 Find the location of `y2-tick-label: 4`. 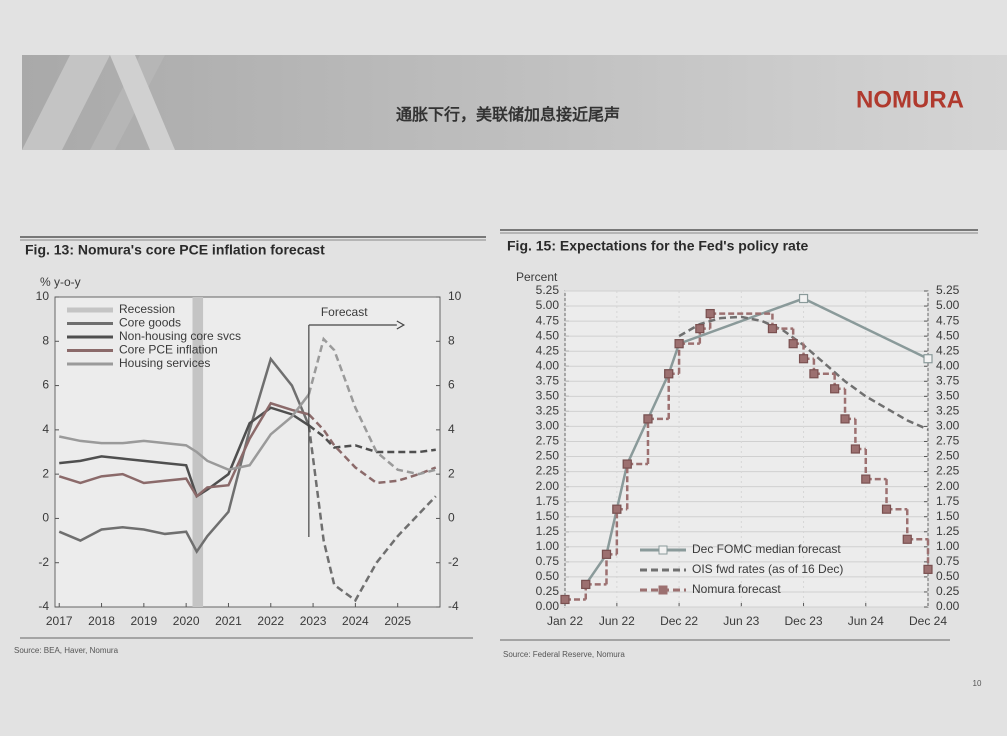

y2-tick-label: 4 is located at coordinates (451, 429).